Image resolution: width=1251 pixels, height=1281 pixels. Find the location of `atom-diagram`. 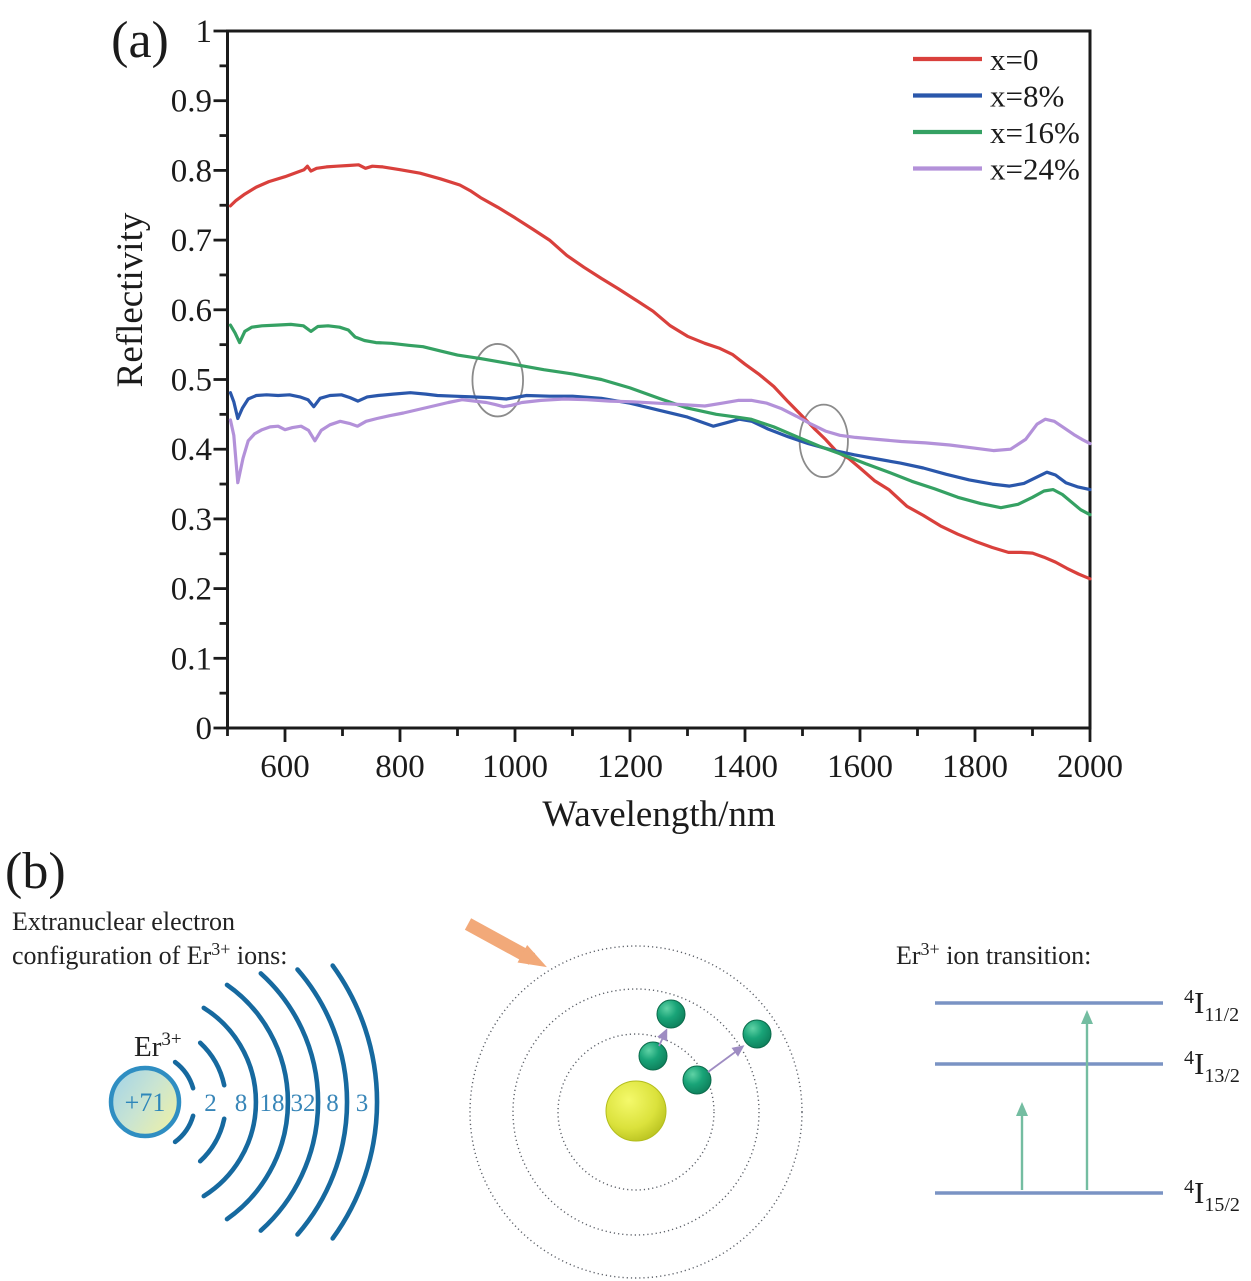

atom-diagram is located at coordinates (633, 1098).